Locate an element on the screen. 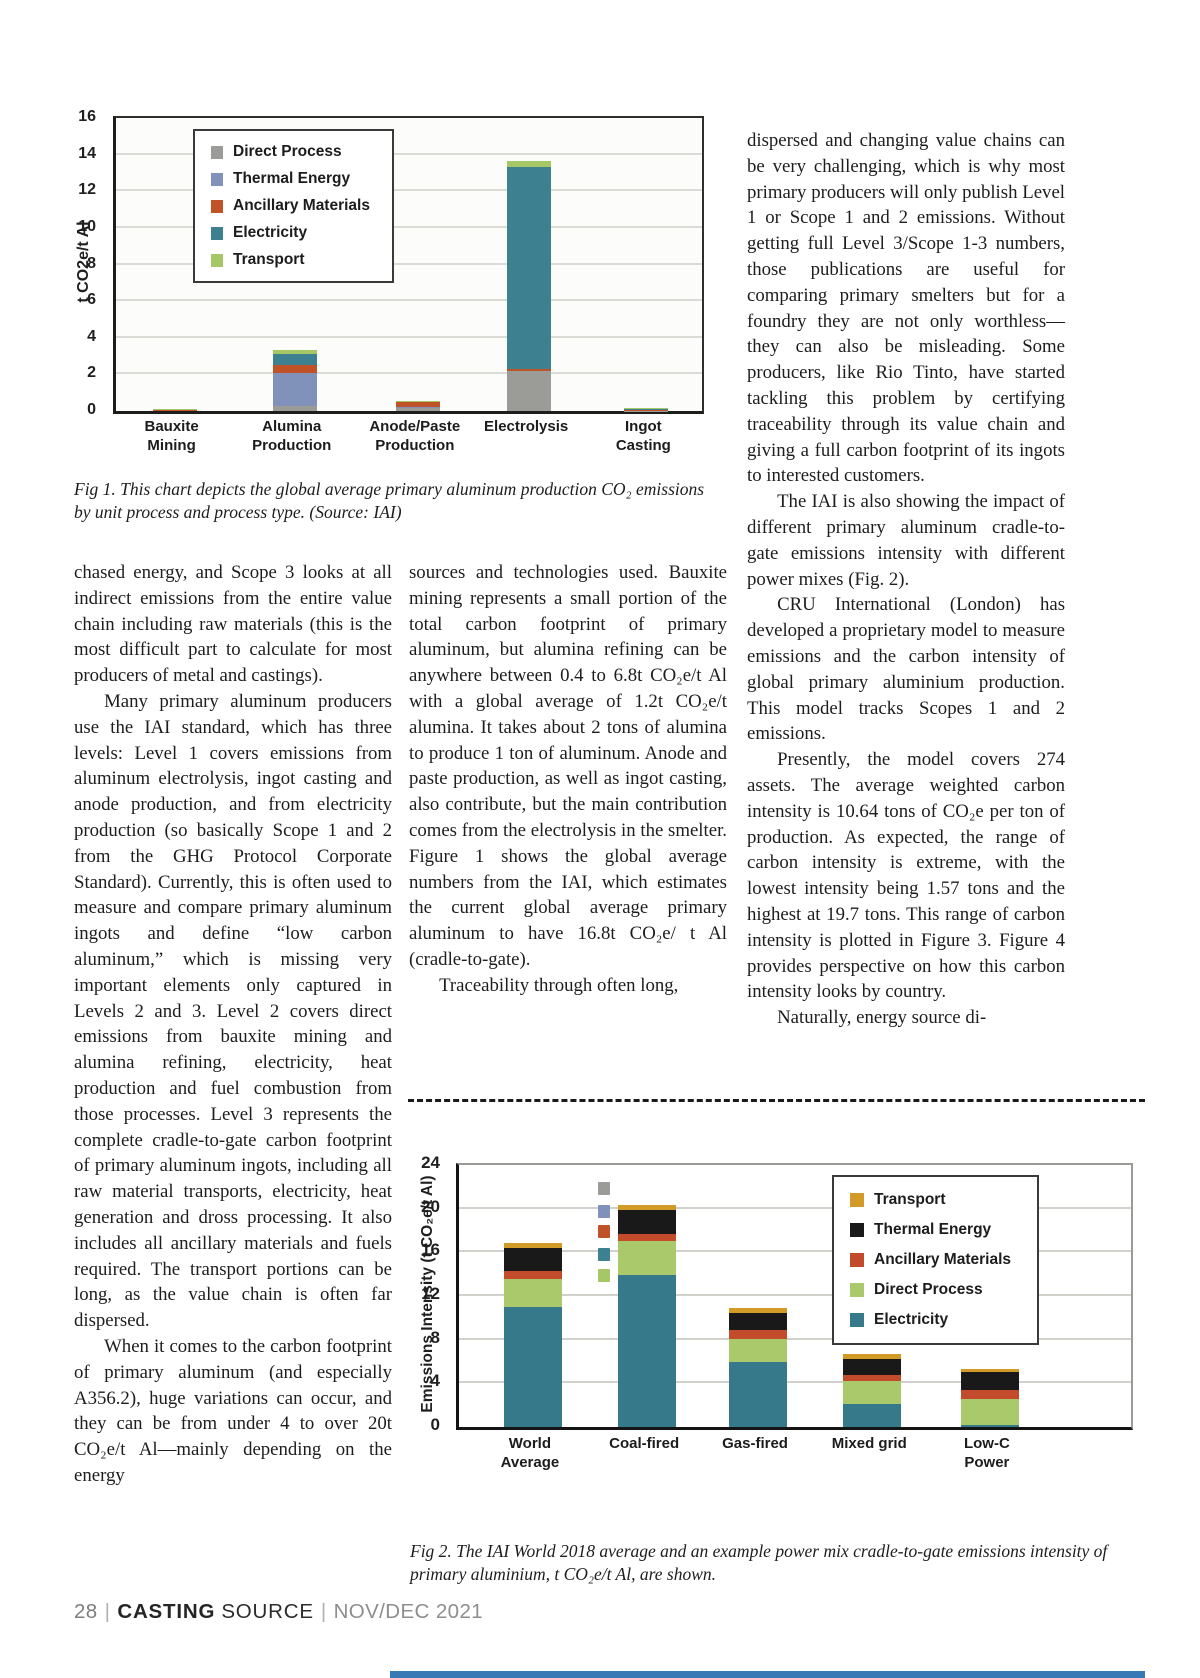 The width and height of the screenshot is (1200, 1678). y-tick-label: 24 is located at coordinates (430, 1162).